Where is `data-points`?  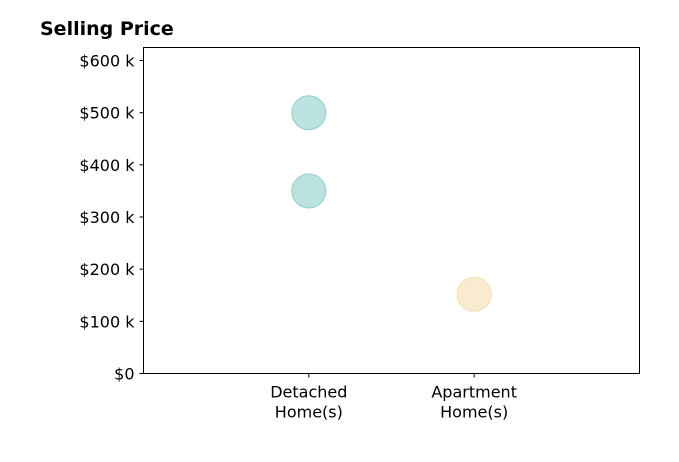 data-points is located at coordinates (391, 203).